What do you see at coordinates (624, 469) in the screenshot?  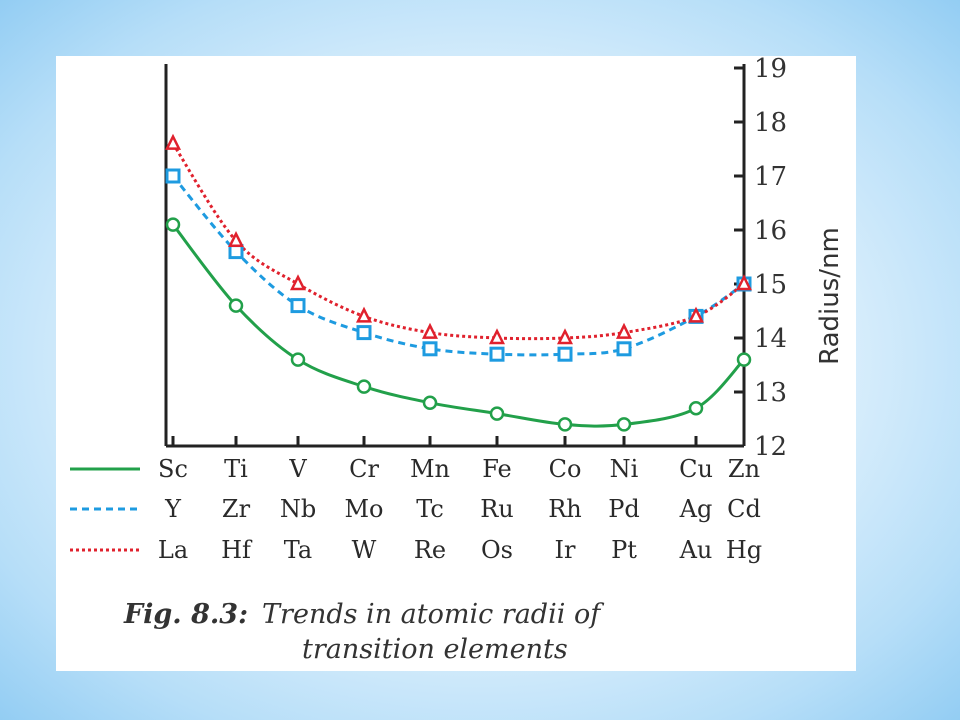 I see `category-label: Ni` at bounding box center [624, 469].